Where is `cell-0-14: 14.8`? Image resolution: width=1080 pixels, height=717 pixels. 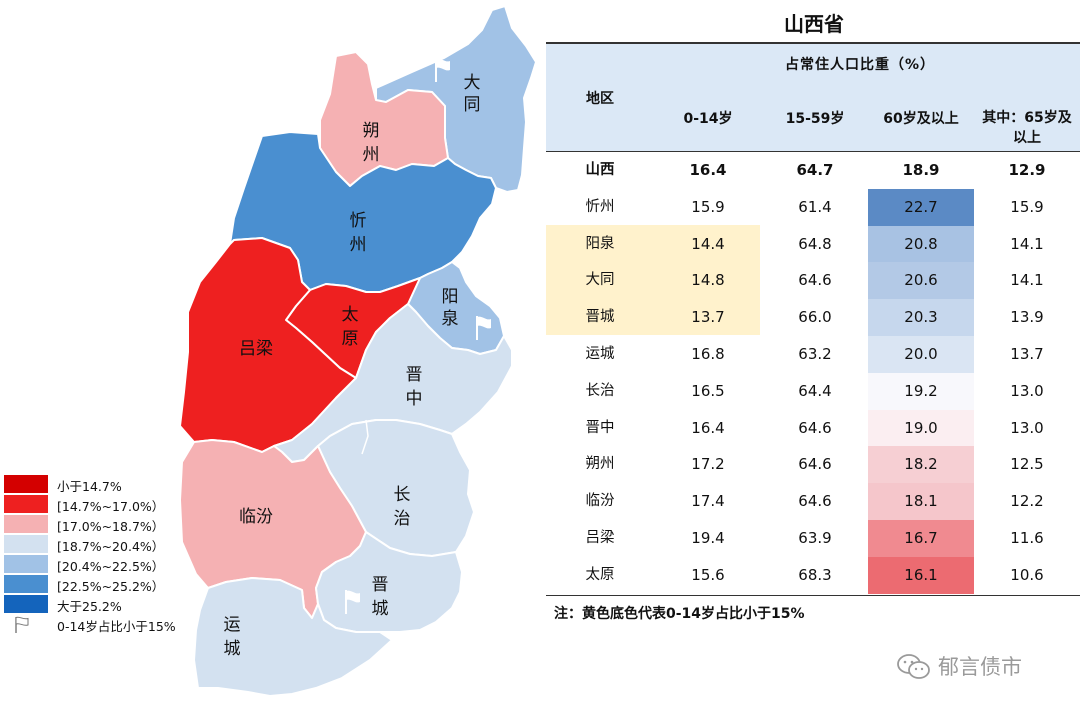 cell-0-14: 14.8 is located at coordinates (708, 280).